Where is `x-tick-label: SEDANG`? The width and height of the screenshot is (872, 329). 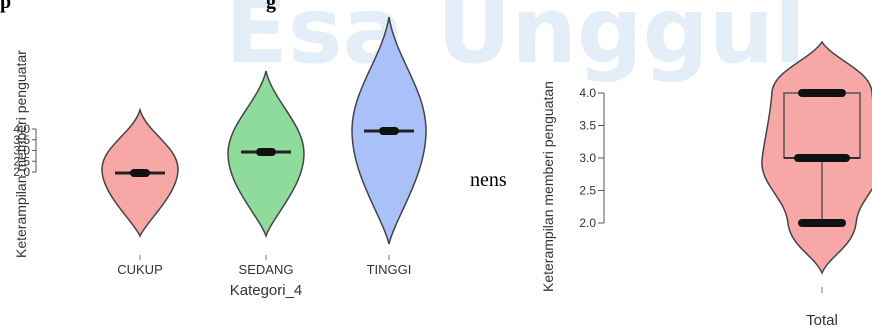
x-tick-label: SEDANG is located at coordinates (266, 269).